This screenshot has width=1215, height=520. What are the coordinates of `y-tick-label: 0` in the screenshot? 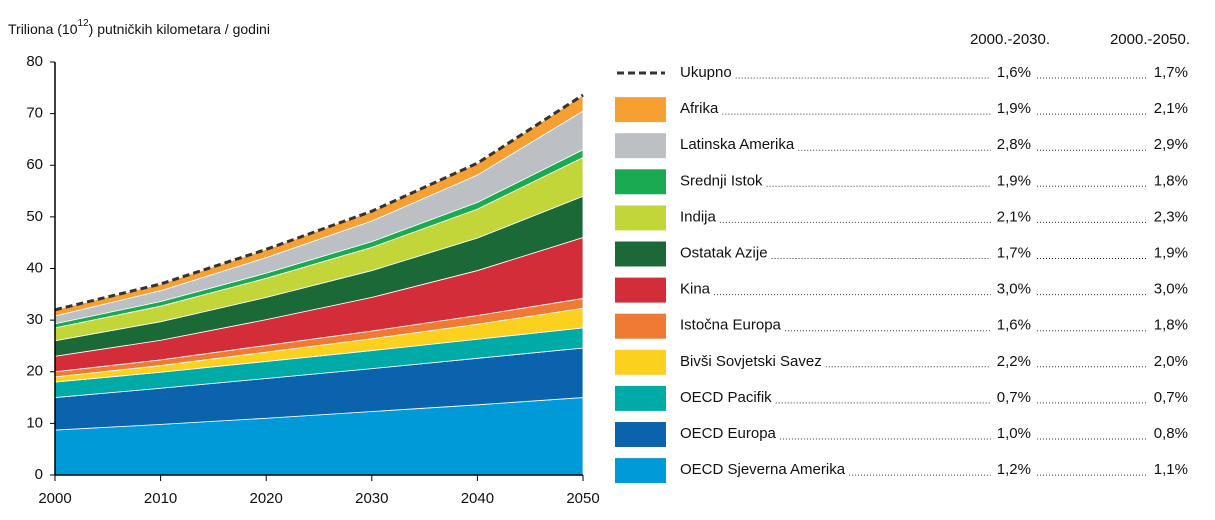 It's located at (39, 474).